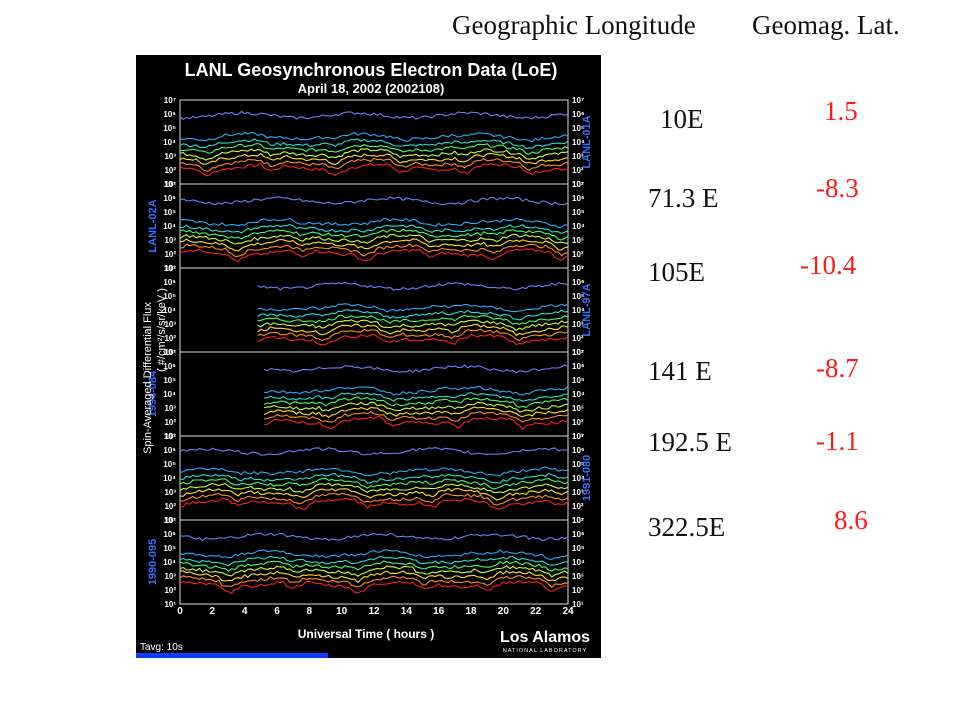 The width and height of the screenshot is (960, 720). I want to click on geomag-lat-3: -10.4, so click(828, 265).